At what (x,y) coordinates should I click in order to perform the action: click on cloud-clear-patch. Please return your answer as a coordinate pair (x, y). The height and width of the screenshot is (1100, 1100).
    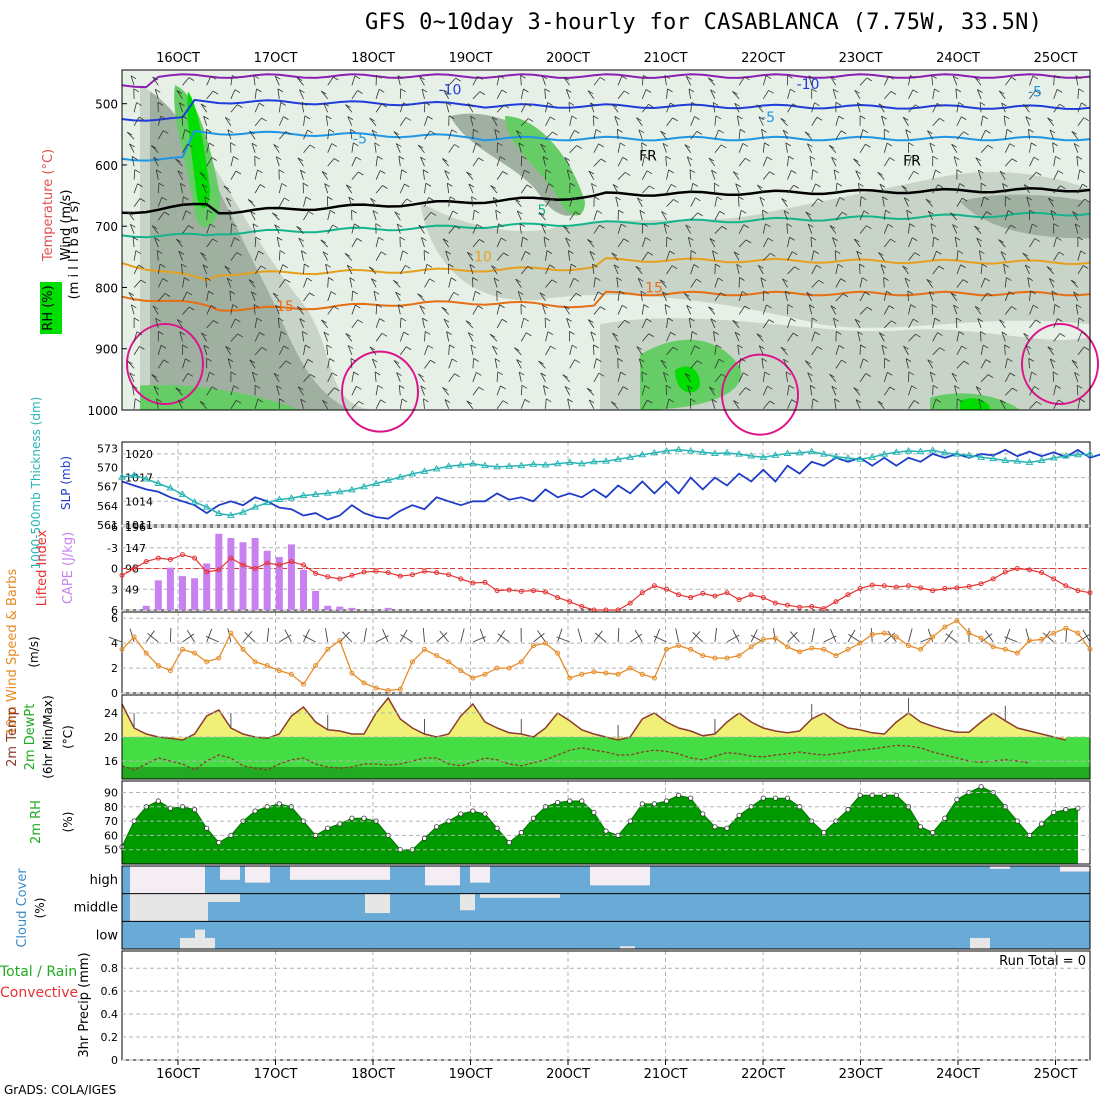
    Looking at the image, I should click on (224, 897).